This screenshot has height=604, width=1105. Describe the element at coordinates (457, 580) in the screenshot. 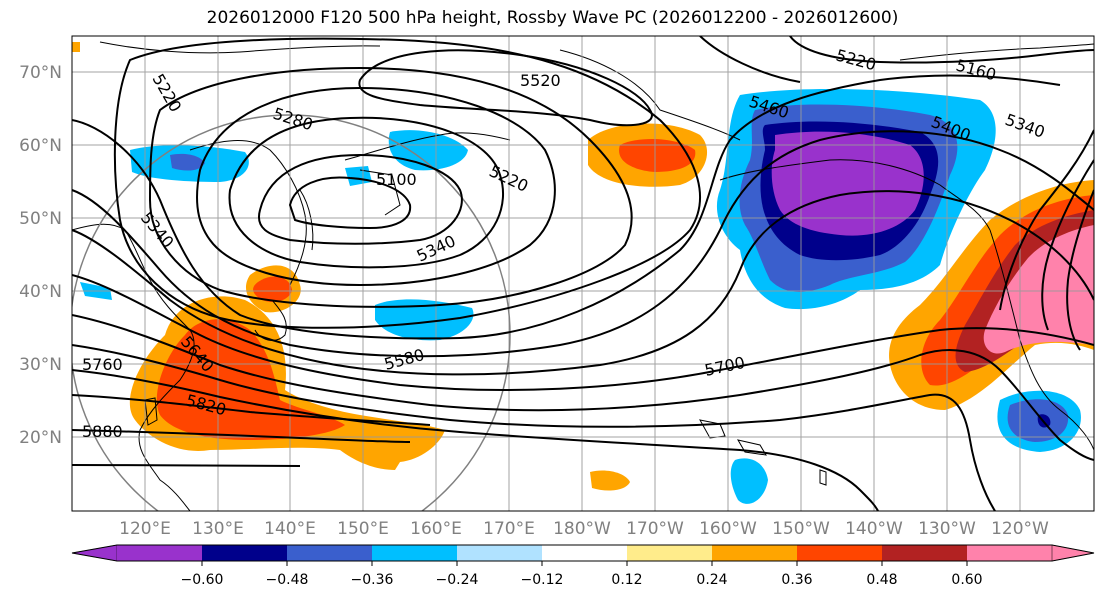

I see `colorbar-label: −0.24` at that location.